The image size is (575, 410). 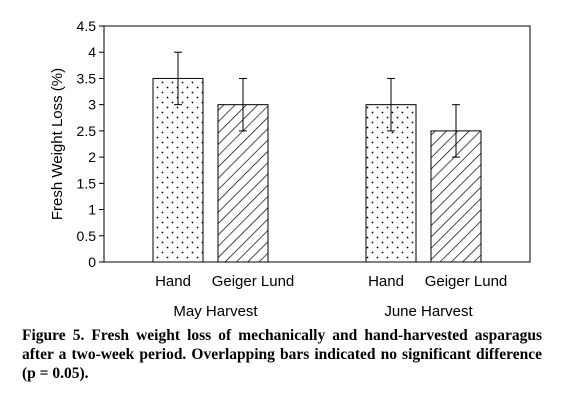 I want to click on y-tick-label: 0, so click(x=92, y=262).